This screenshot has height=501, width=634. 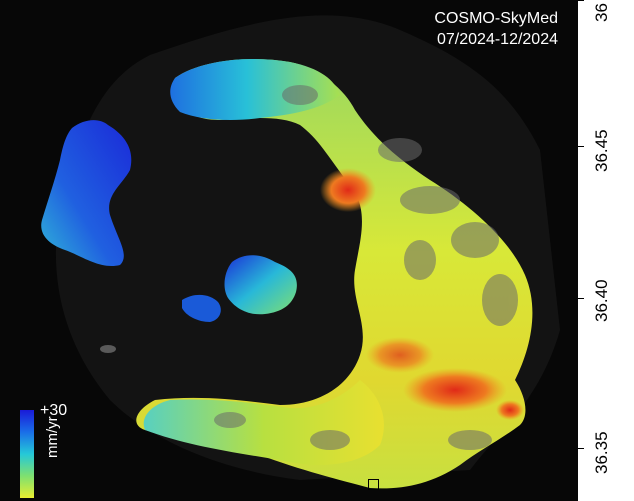 I want to click on sensor-name: COSMO-SkyMed, so click(x=496, y=18).